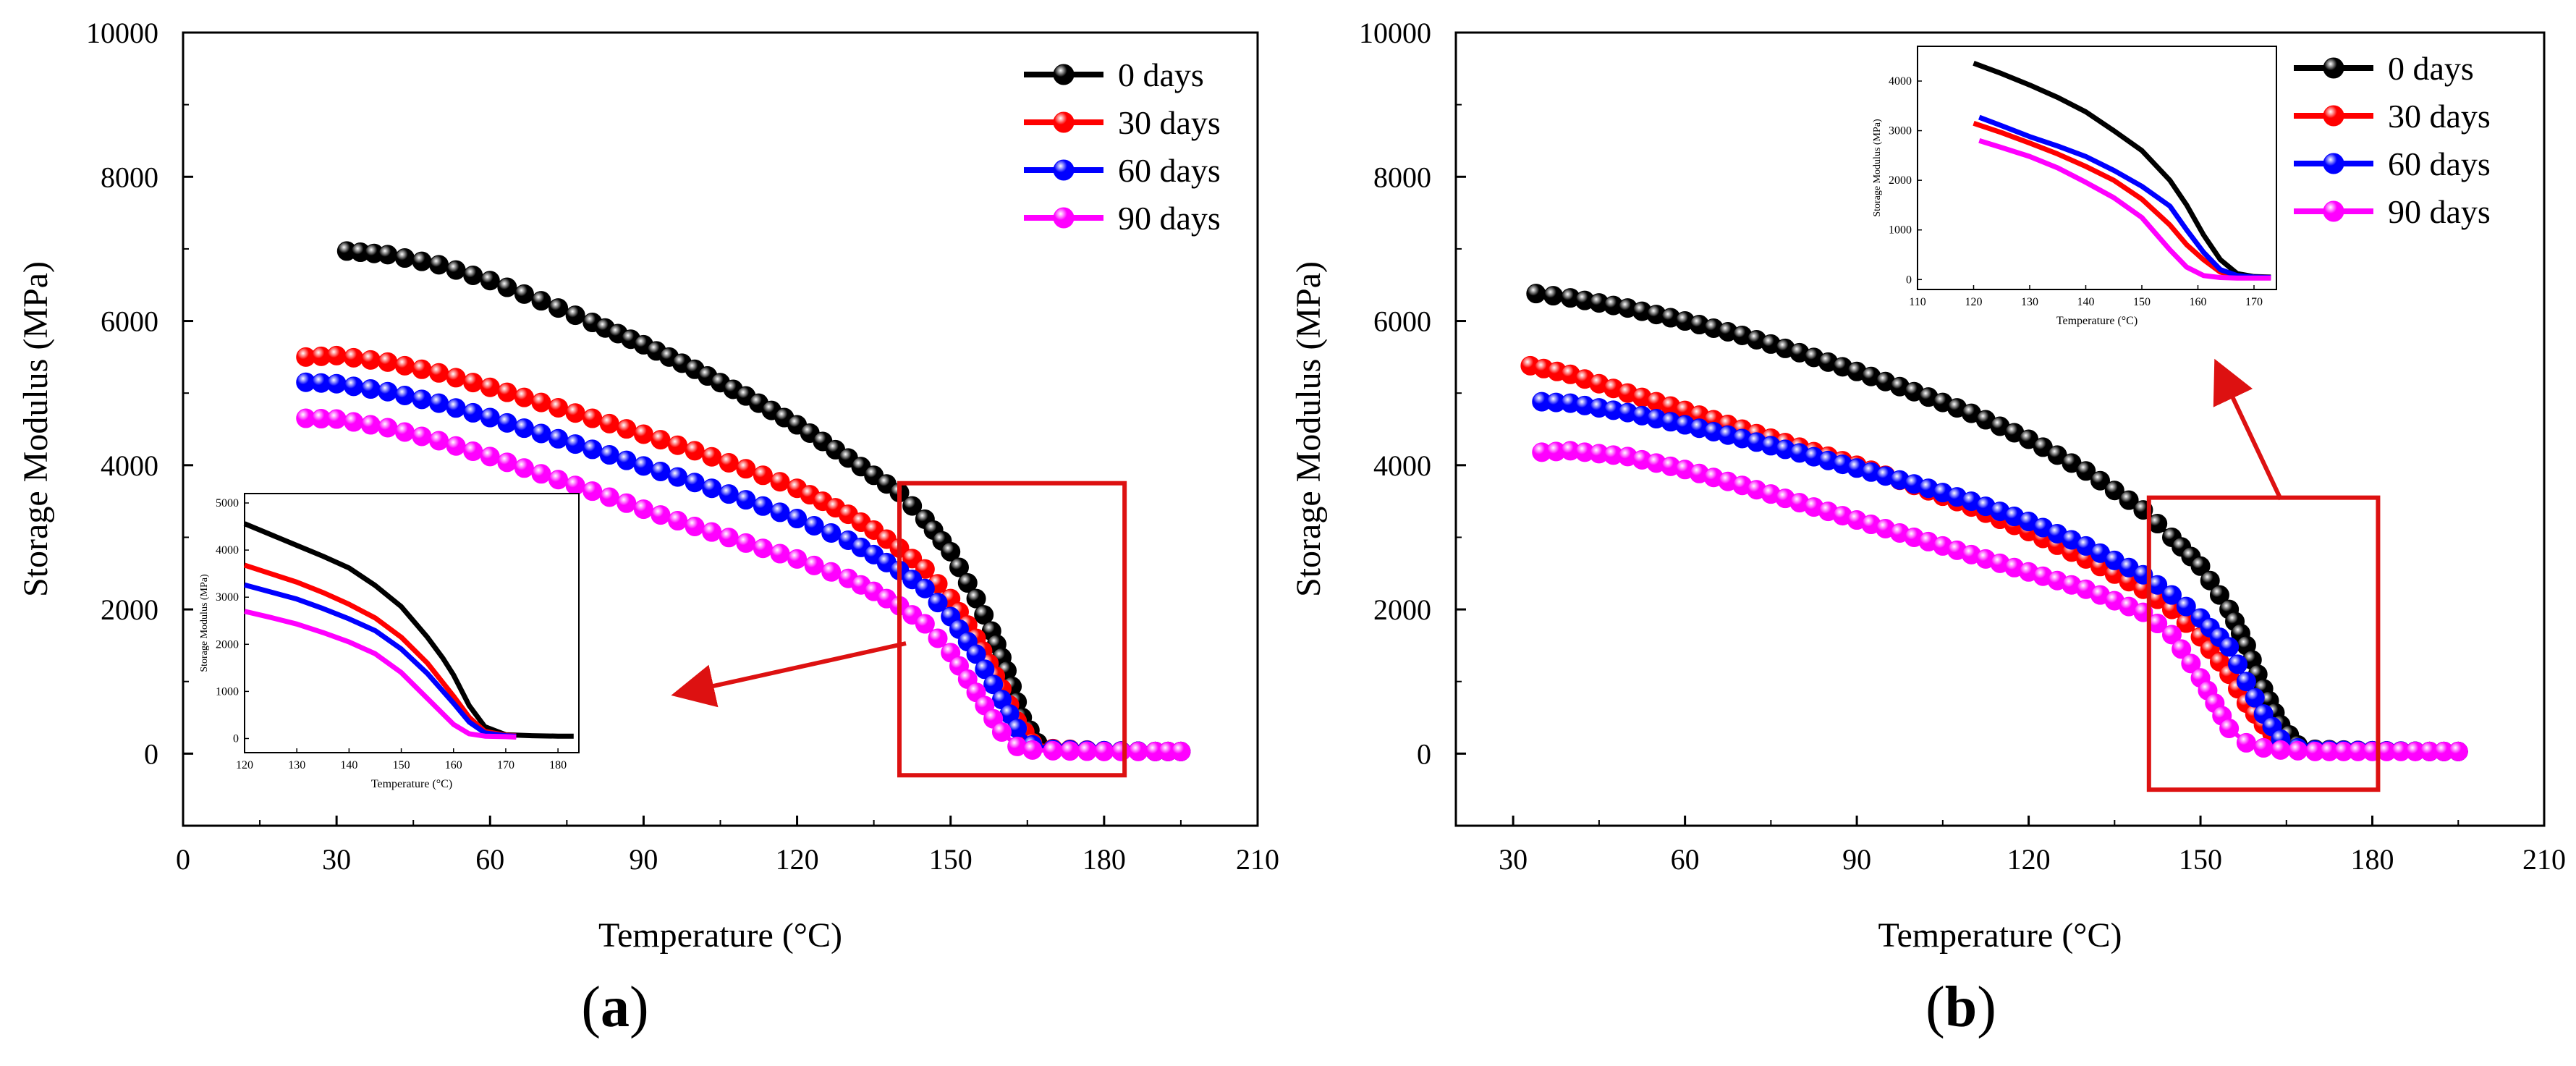 Image resolution: width=2576 pixels, height=1066 pixels. What do you see at coordinates (789, 674) in the screenshot?
I see `inset-arrow` at bounding box center [789, 674].